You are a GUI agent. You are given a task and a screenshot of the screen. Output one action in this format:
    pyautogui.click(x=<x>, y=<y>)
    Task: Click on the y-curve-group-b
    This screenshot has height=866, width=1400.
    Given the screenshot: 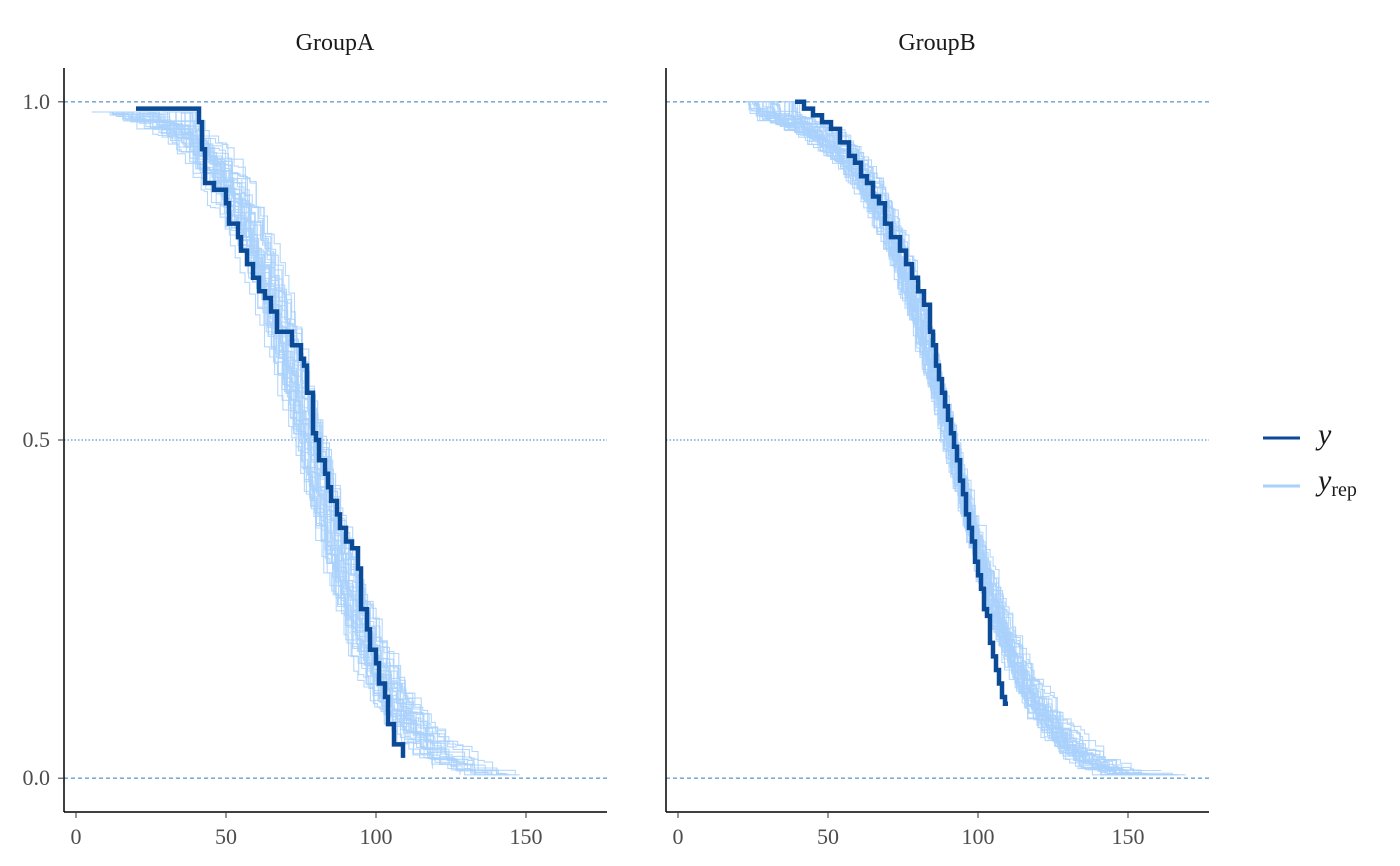 What is the action you would take?
    pyautogui.click(x=901, y=403)
    